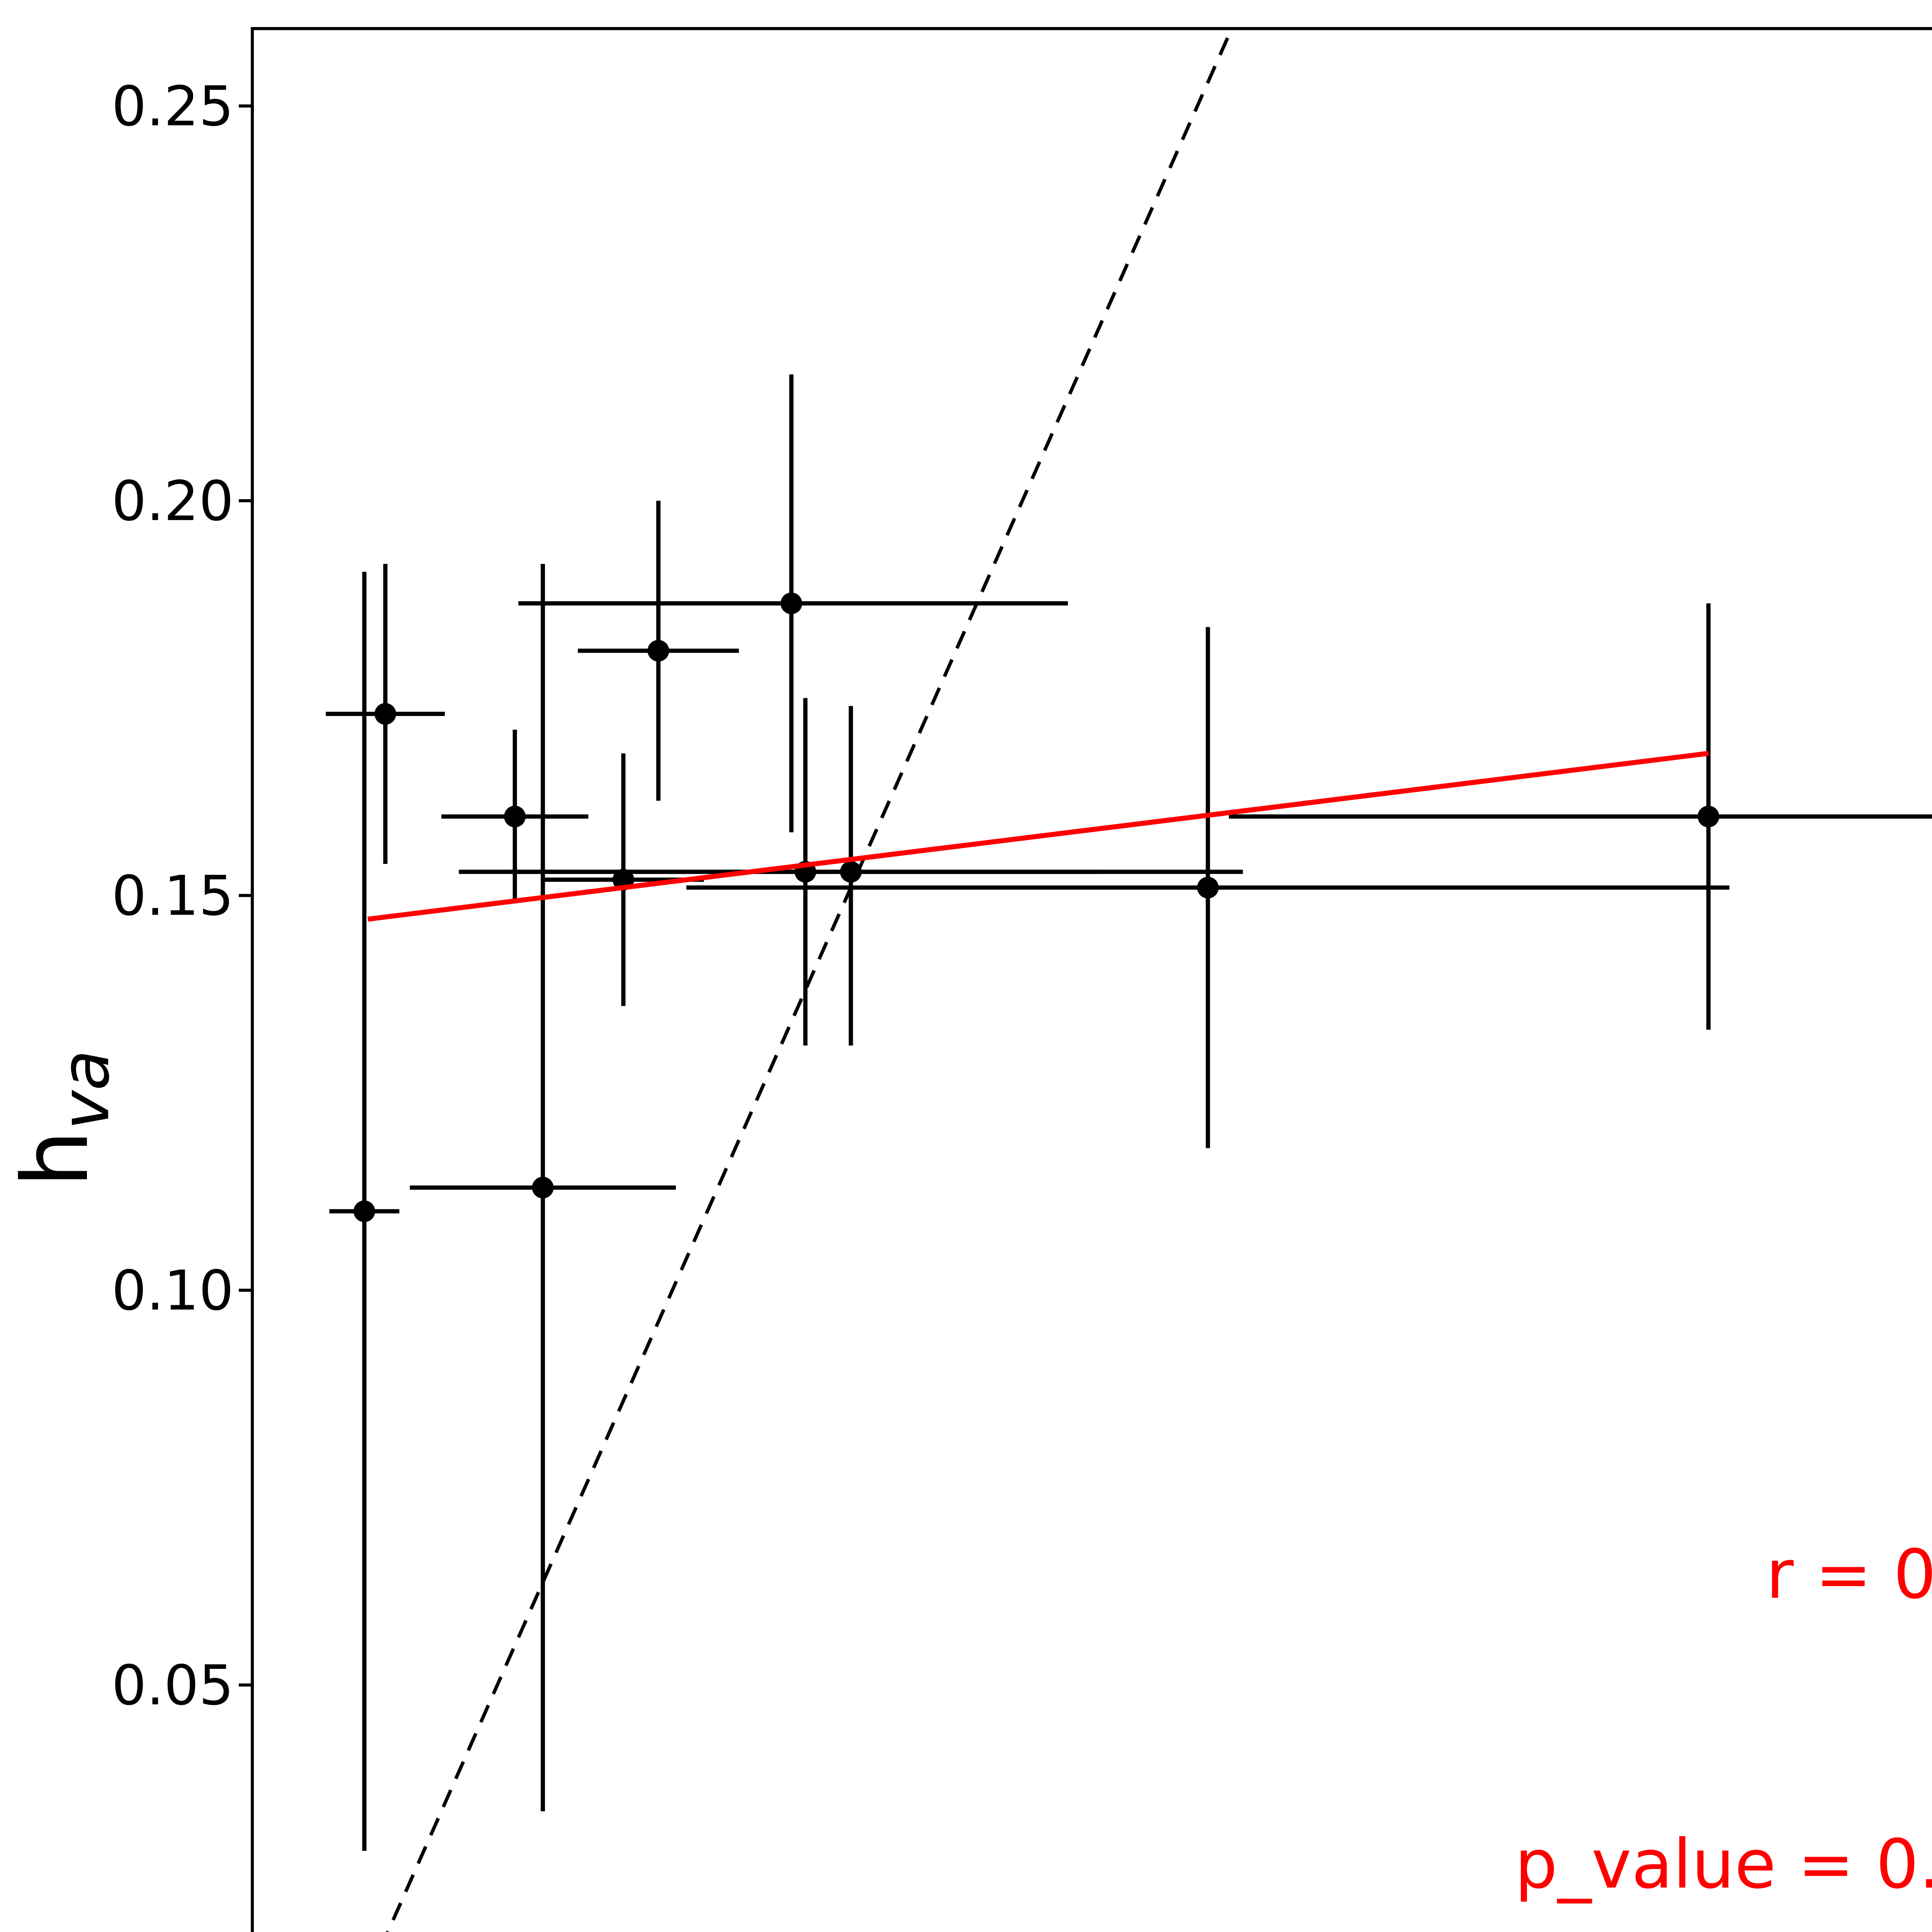 Image resolution: width=1932 pixels, height=1932 pixels. What do you see at coordinates (1724, 1865) in the screenshot?
I see `p-value-annotation: p_value = 0.442` at bounding box center [1724, 1865].